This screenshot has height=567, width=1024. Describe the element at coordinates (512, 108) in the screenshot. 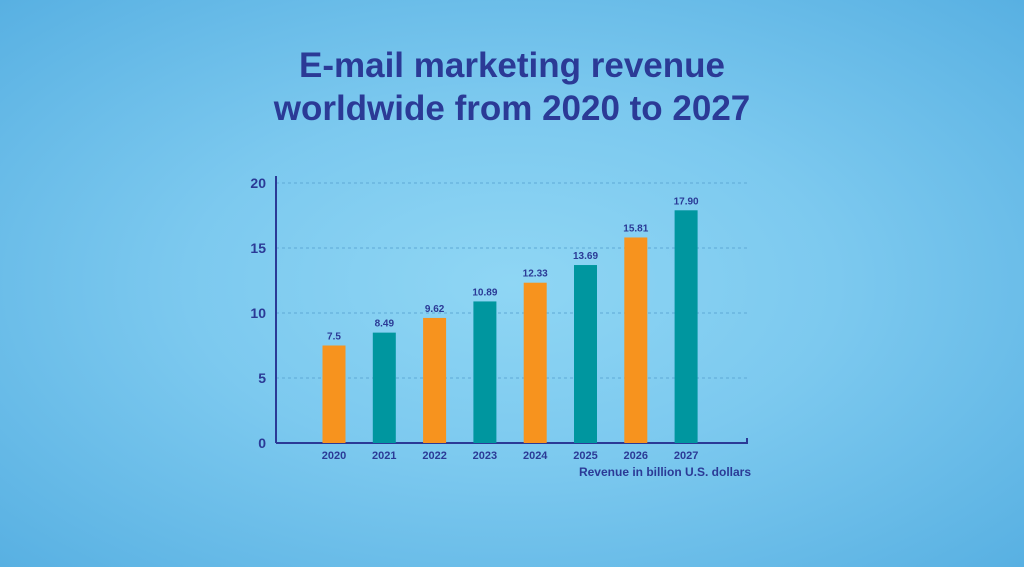

I see `chart-title-line-2: worldwide from 2020 to 2027` at that location.